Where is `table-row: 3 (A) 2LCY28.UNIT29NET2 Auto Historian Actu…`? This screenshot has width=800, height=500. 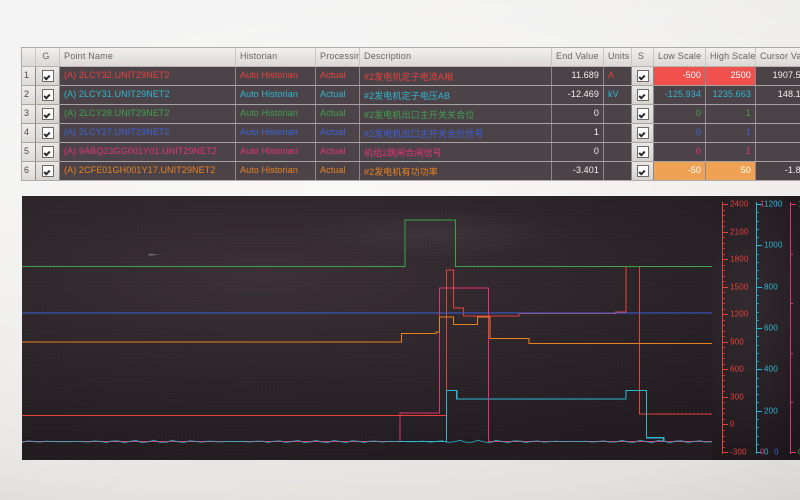 table-row: 3 (A) 2LCY28.UNIT29NET2 Auto Historian Actu… is located at coordinates (411, 114).